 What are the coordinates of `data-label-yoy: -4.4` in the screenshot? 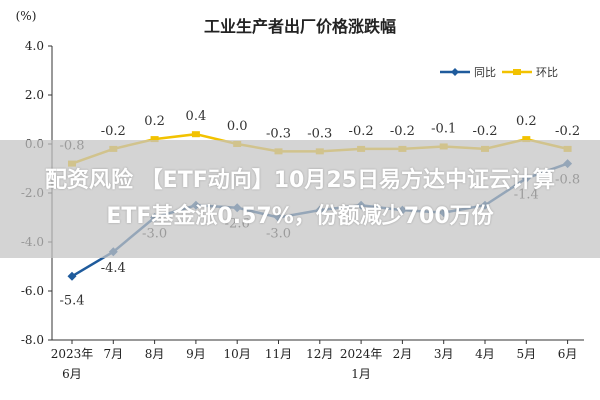 It's located at (113, 268).